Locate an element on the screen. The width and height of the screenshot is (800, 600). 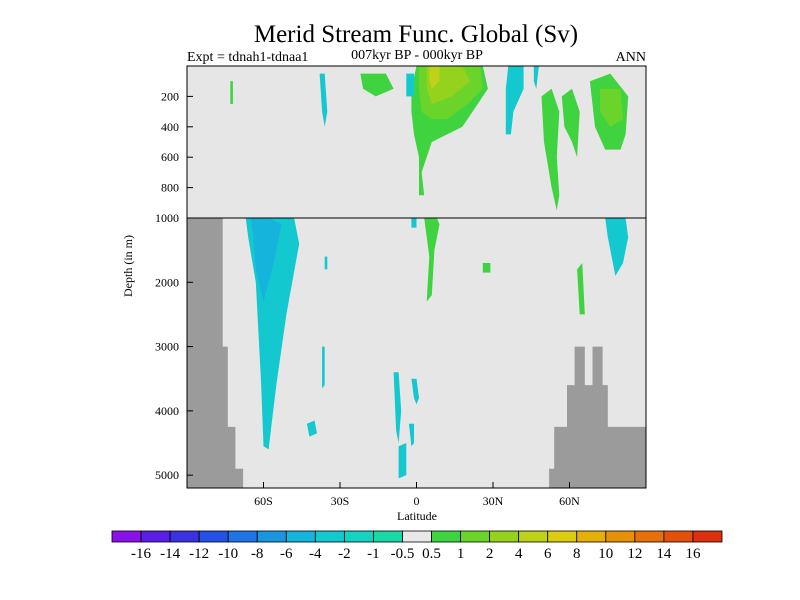
contour-south-deep-neg is located at coordinates (323, 367).